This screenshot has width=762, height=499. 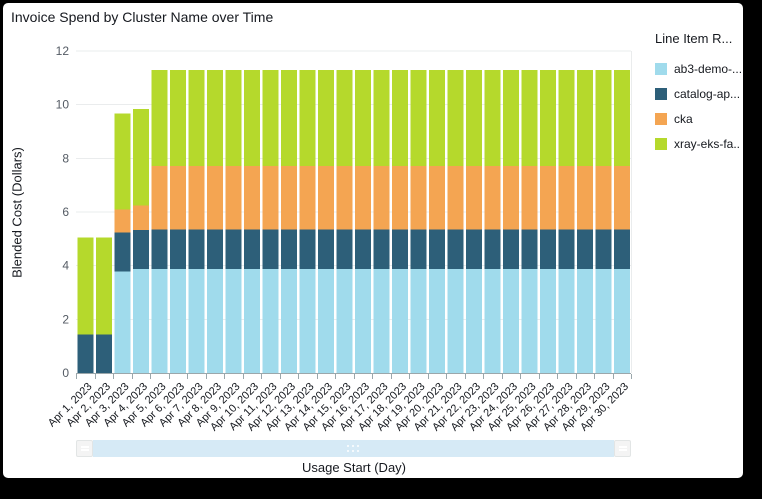 I want to click on x-range-slider-right-handle, so click(x=622, y=448).